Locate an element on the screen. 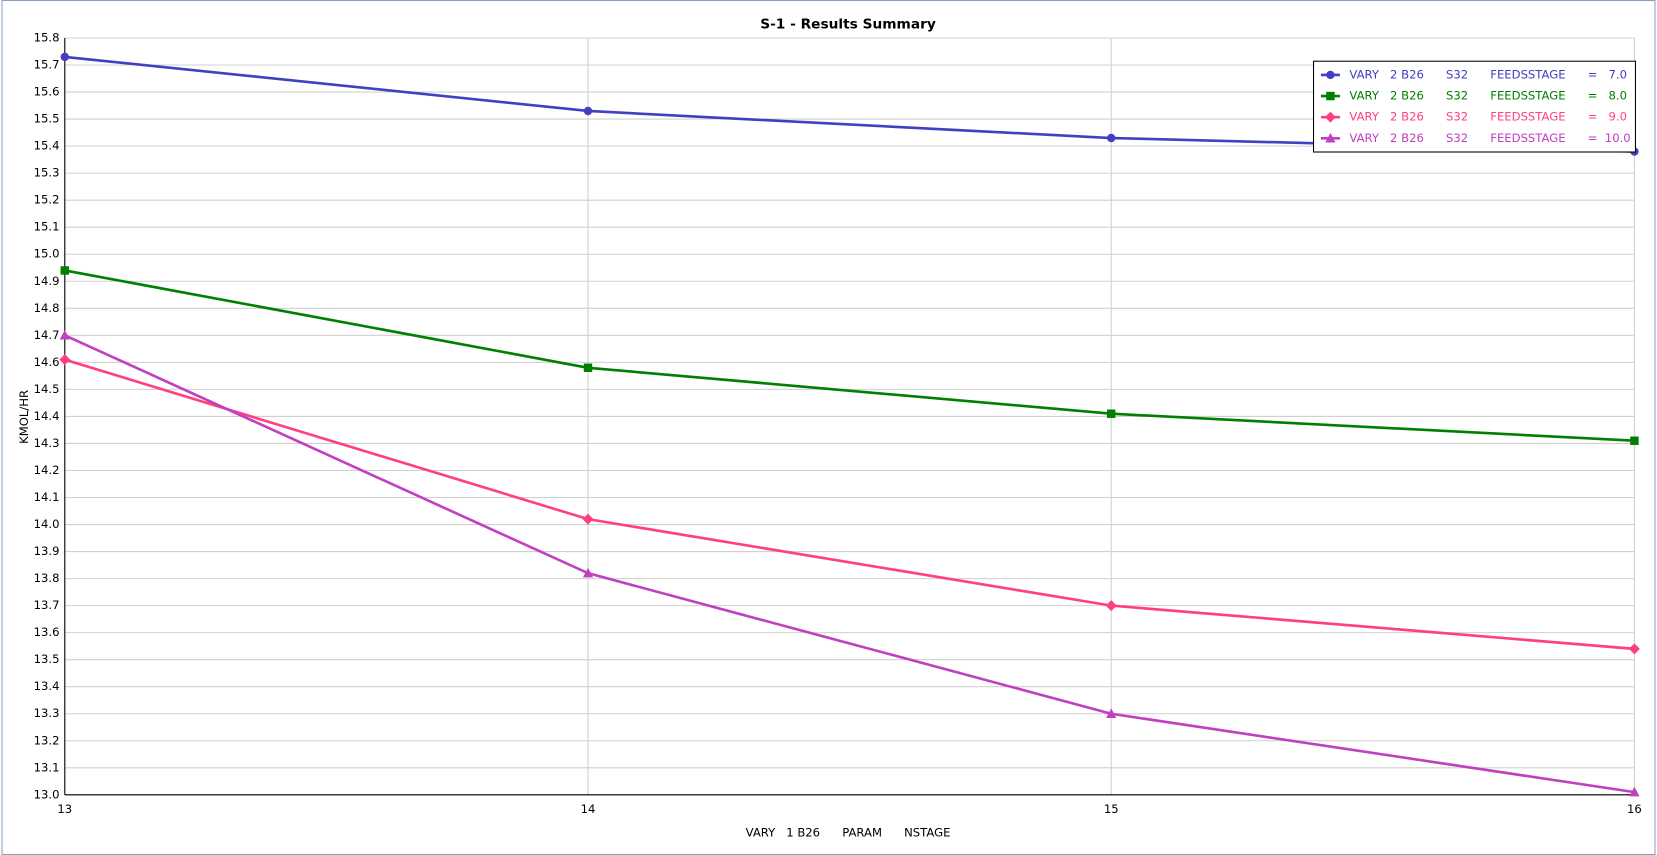 This screenshot has height=855, width=1657. y-tick-label: 14.7 is located at coordinates (47, 335).